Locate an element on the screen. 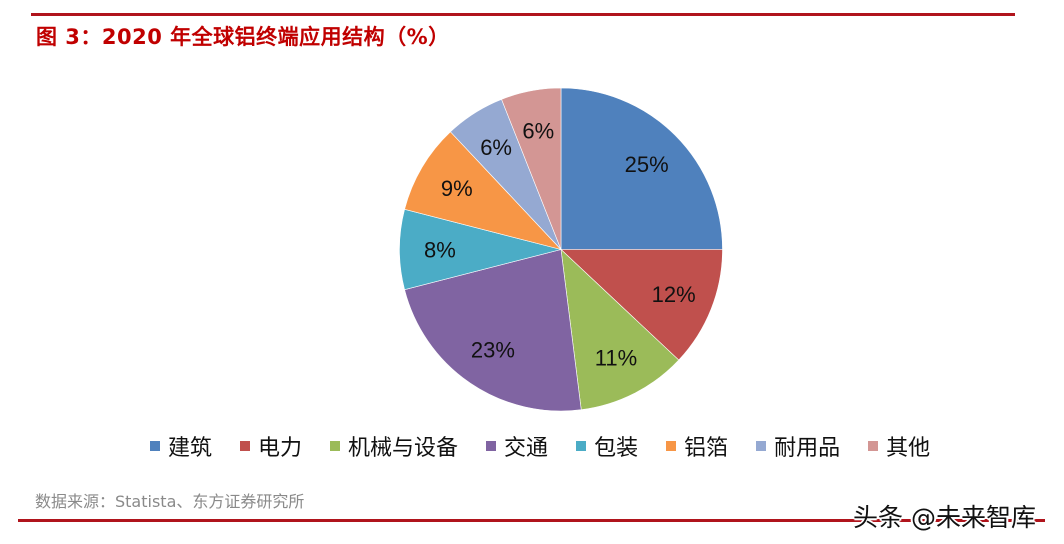 The height and width of the screenshot is (544, 1064). top-divider is located at coordinates (523, 14).